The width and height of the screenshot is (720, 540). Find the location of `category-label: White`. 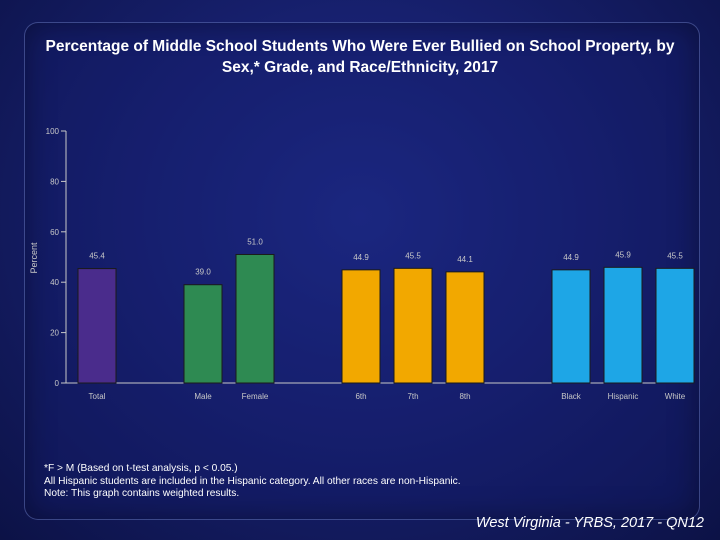

category-label: White is located at coordinates (675, 396).